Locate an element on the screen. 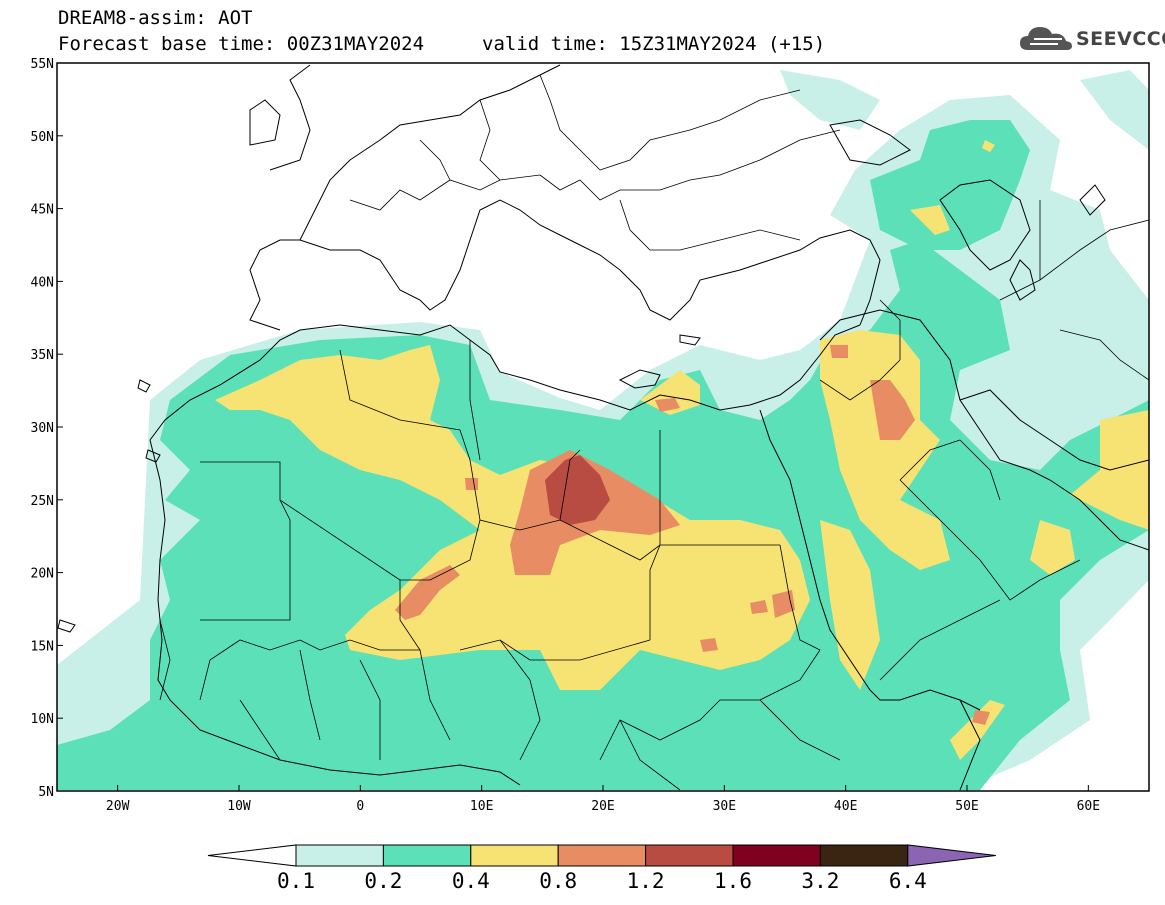 Image resolution: width=1165 pixels, height=905 pixels. colorbar-segments is located at coordinates (601, 855).